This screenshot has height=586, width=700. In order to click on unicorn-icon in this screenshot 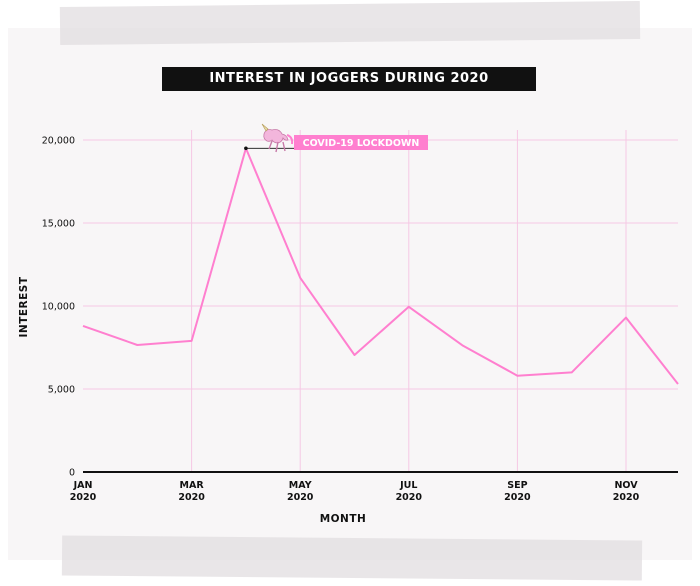, I will do `click(277, 138)`.